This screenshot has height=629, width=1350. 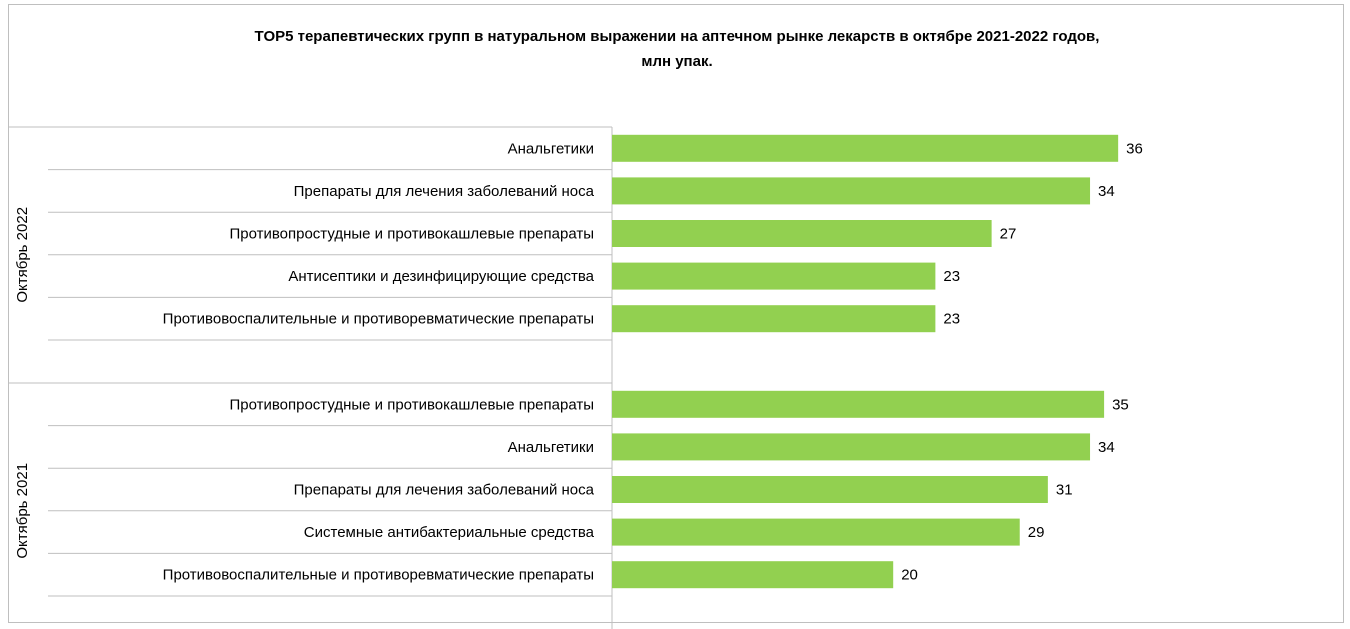 I want to click on value-labels: 36 34 27 23 23 35 34 31 29 20, so click(x=1022, y=361).